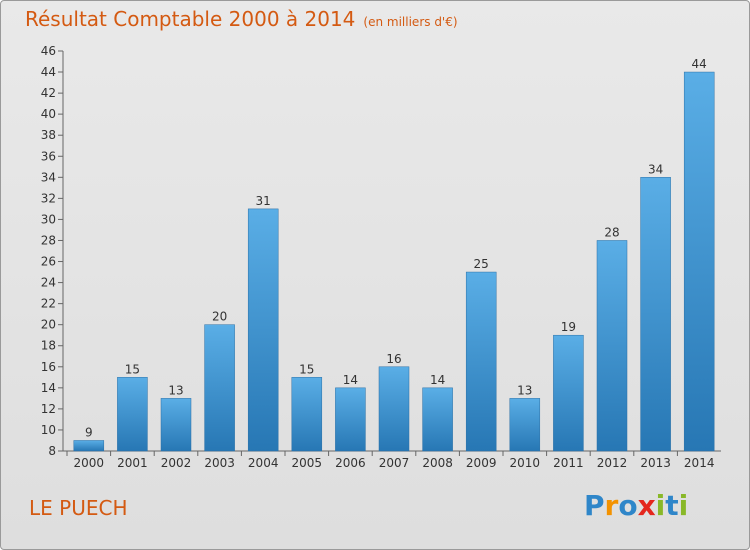 Image resolution: width=750 pixels, height=550 pixels. What do you see at coordinates (611, 232) in the screenshot?
I see `bar-value-label: 28` at bounding box center [611, 232].